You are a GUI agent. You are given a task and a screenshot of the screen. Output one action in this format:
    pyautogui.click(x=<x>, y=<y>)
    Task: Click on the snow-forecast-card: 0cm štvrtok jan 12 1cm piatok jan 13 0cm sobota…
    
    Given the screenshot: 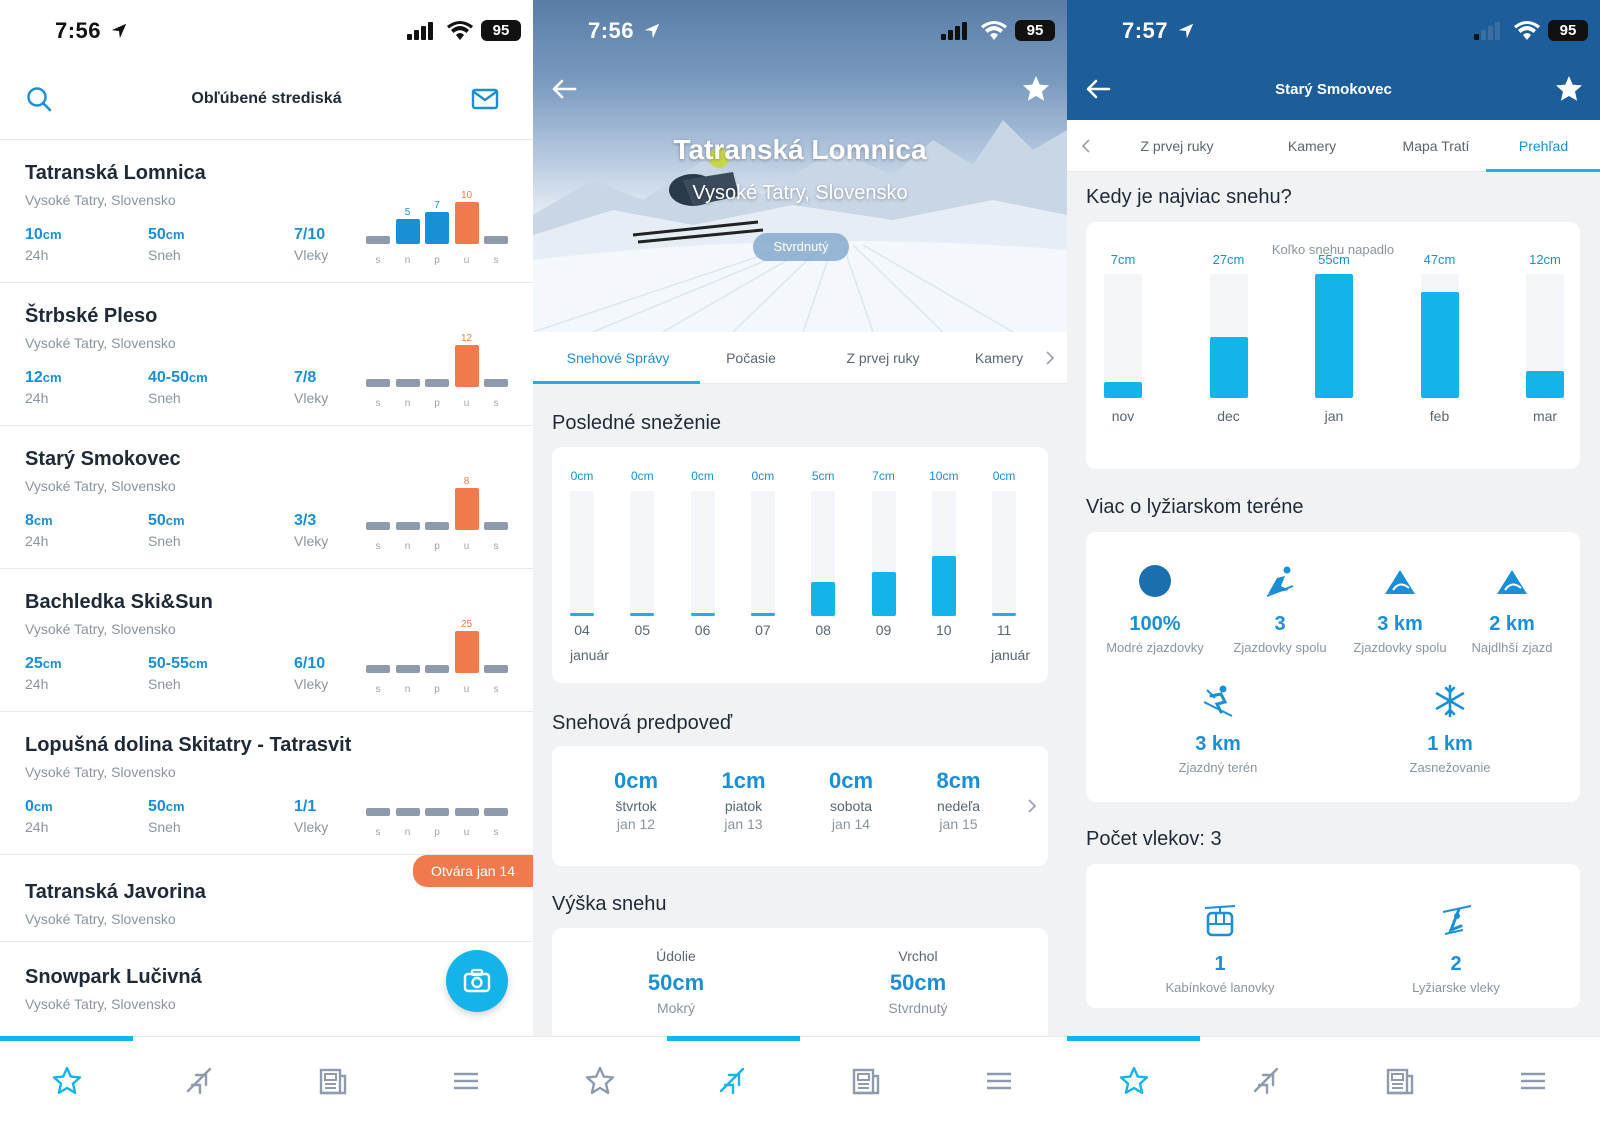 What is the action you would take?
    pyautogui.click(x=800, y=806)
    